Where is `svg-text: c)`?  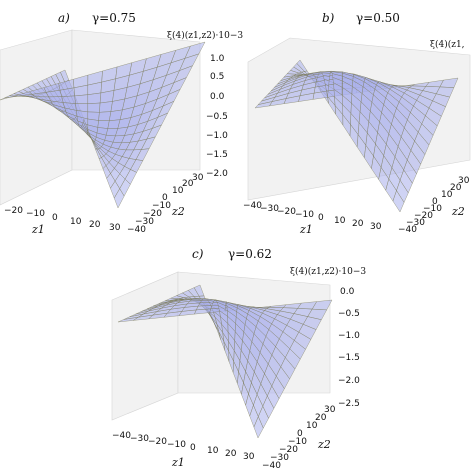
svg-text: c) is located at coordinates (198, 254).